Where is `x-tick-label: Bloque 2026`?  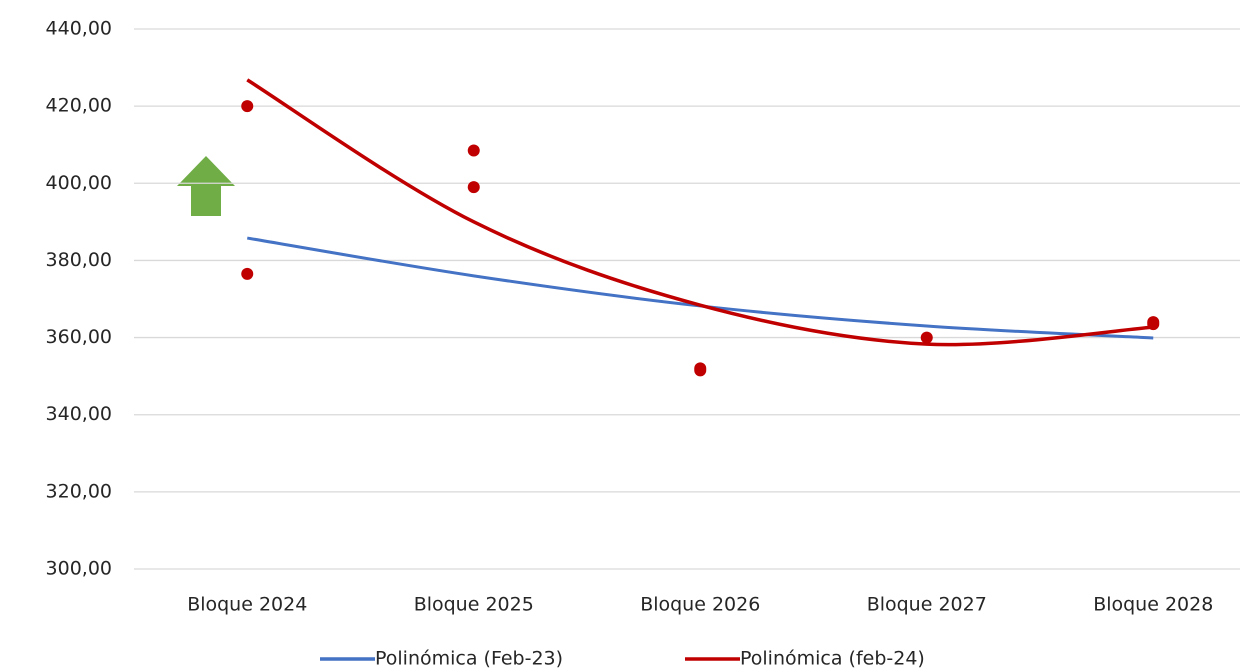 x-tick-label: Bloque 2026 is located at coordinates (700, 605).